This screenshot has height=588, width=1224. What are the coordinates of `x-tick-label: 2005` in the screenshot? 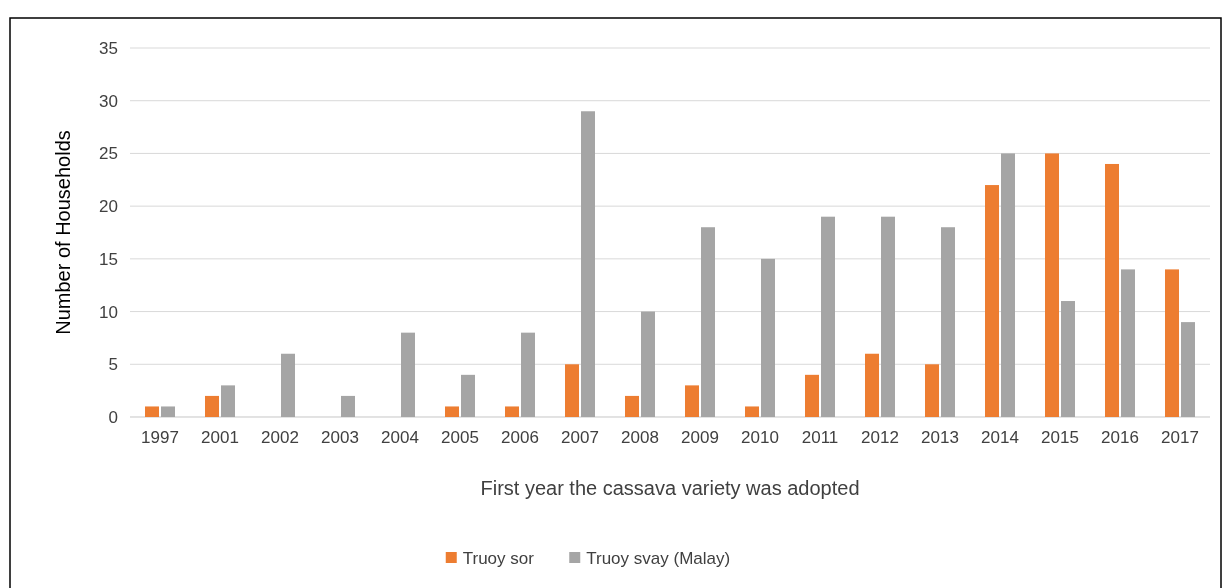 It's located at (460, 438).